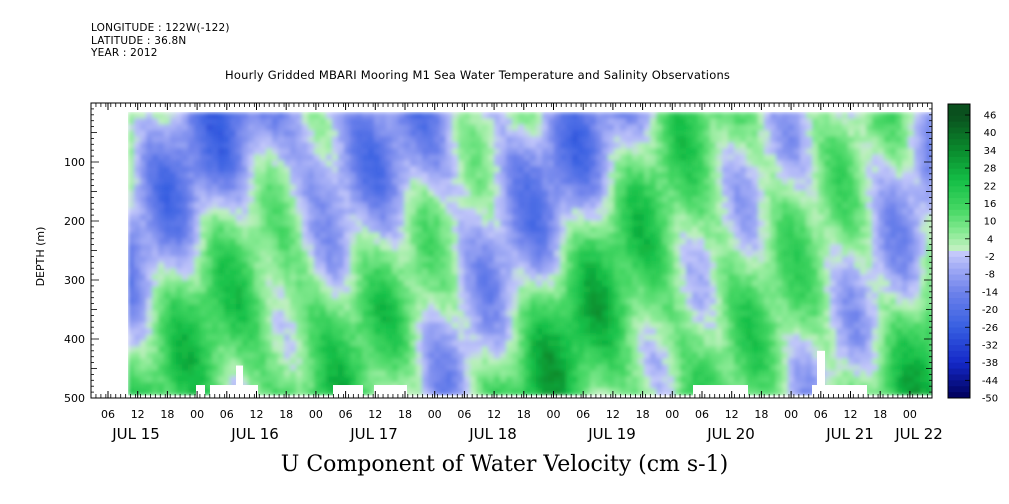 Image resolution: width=1009 pixels, height=504 pixels. What do you see at coordinates (40, 257) in the screenshot?
I see `y-axis-label: DEPTH (m)` at bounding box center [40, 257].